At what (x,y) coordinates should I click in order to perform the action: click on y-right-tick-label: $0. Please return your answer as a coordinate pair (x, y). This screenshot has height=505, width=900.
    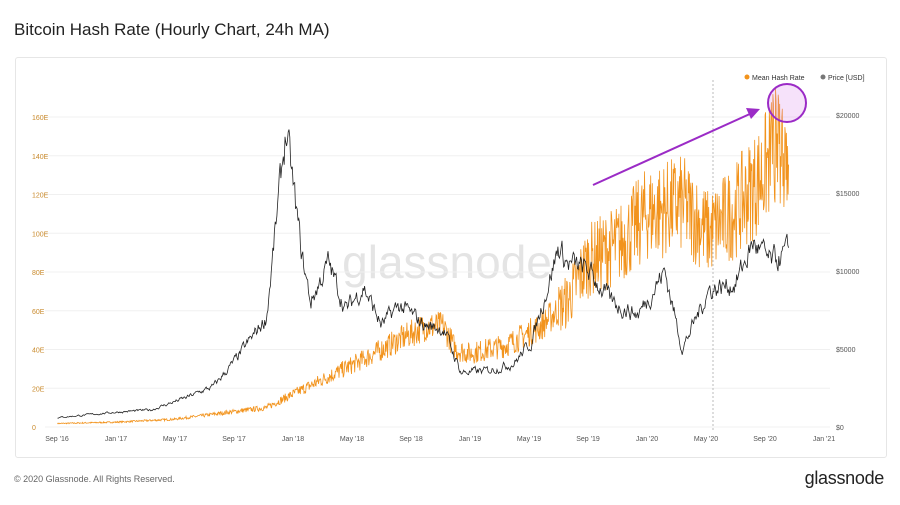
    Looking at the image, I should click on (840, 428).